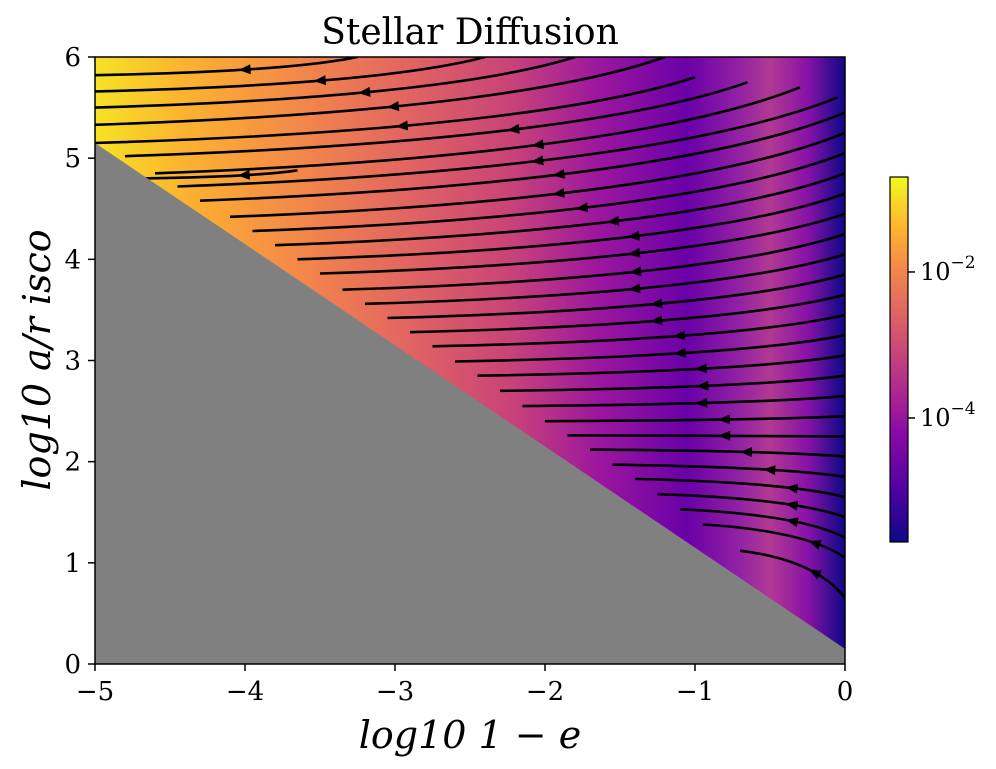  I want to click on y-tick-label: 2, so click(72, 463).